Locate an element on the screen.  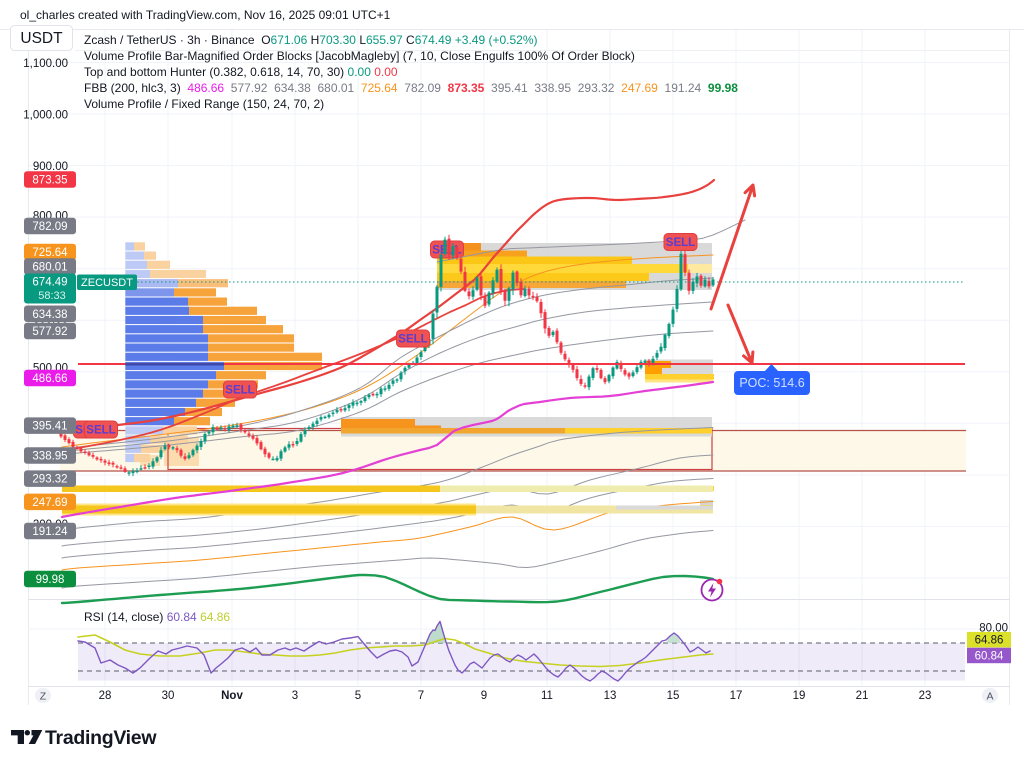
svg-text: RSI (14, close) 60.84 64.86 is located at coordinates (157, 617).